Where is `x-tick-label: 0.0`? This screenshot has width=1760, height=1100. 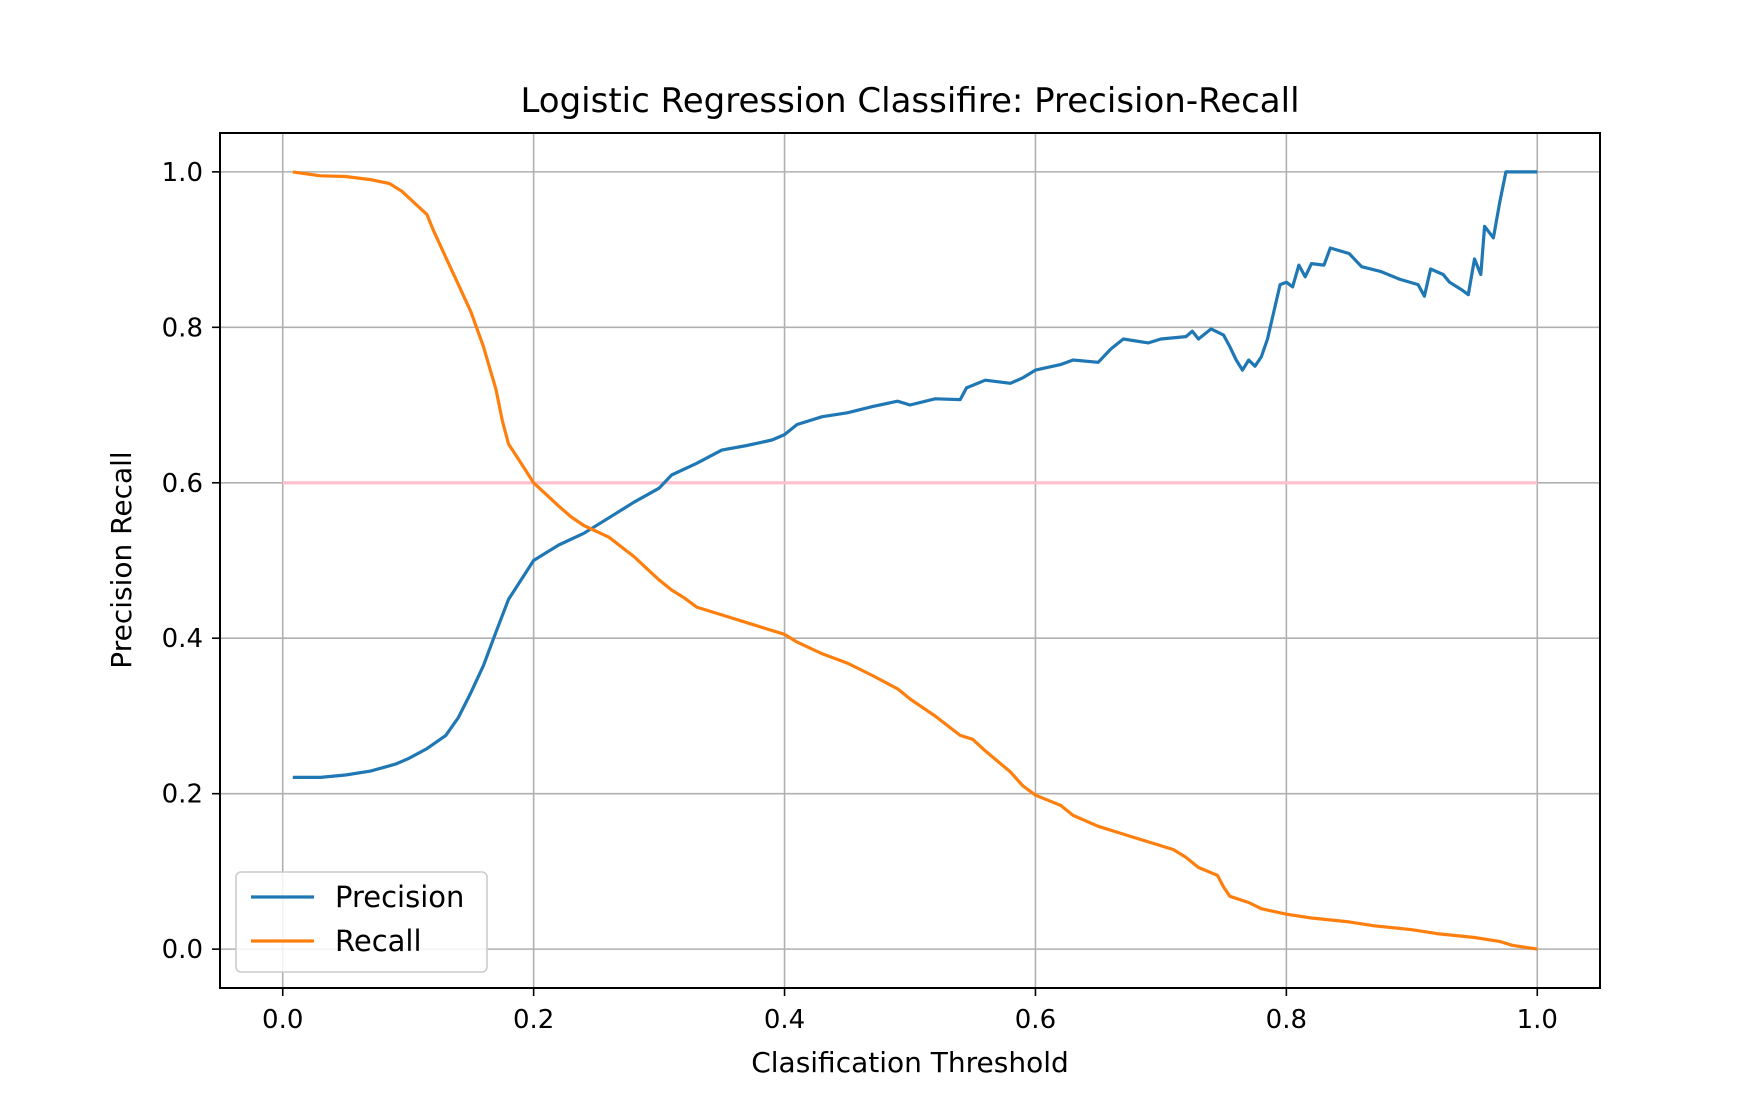
x-tick-label: 0.0 is located at coordinates (282, 1020).